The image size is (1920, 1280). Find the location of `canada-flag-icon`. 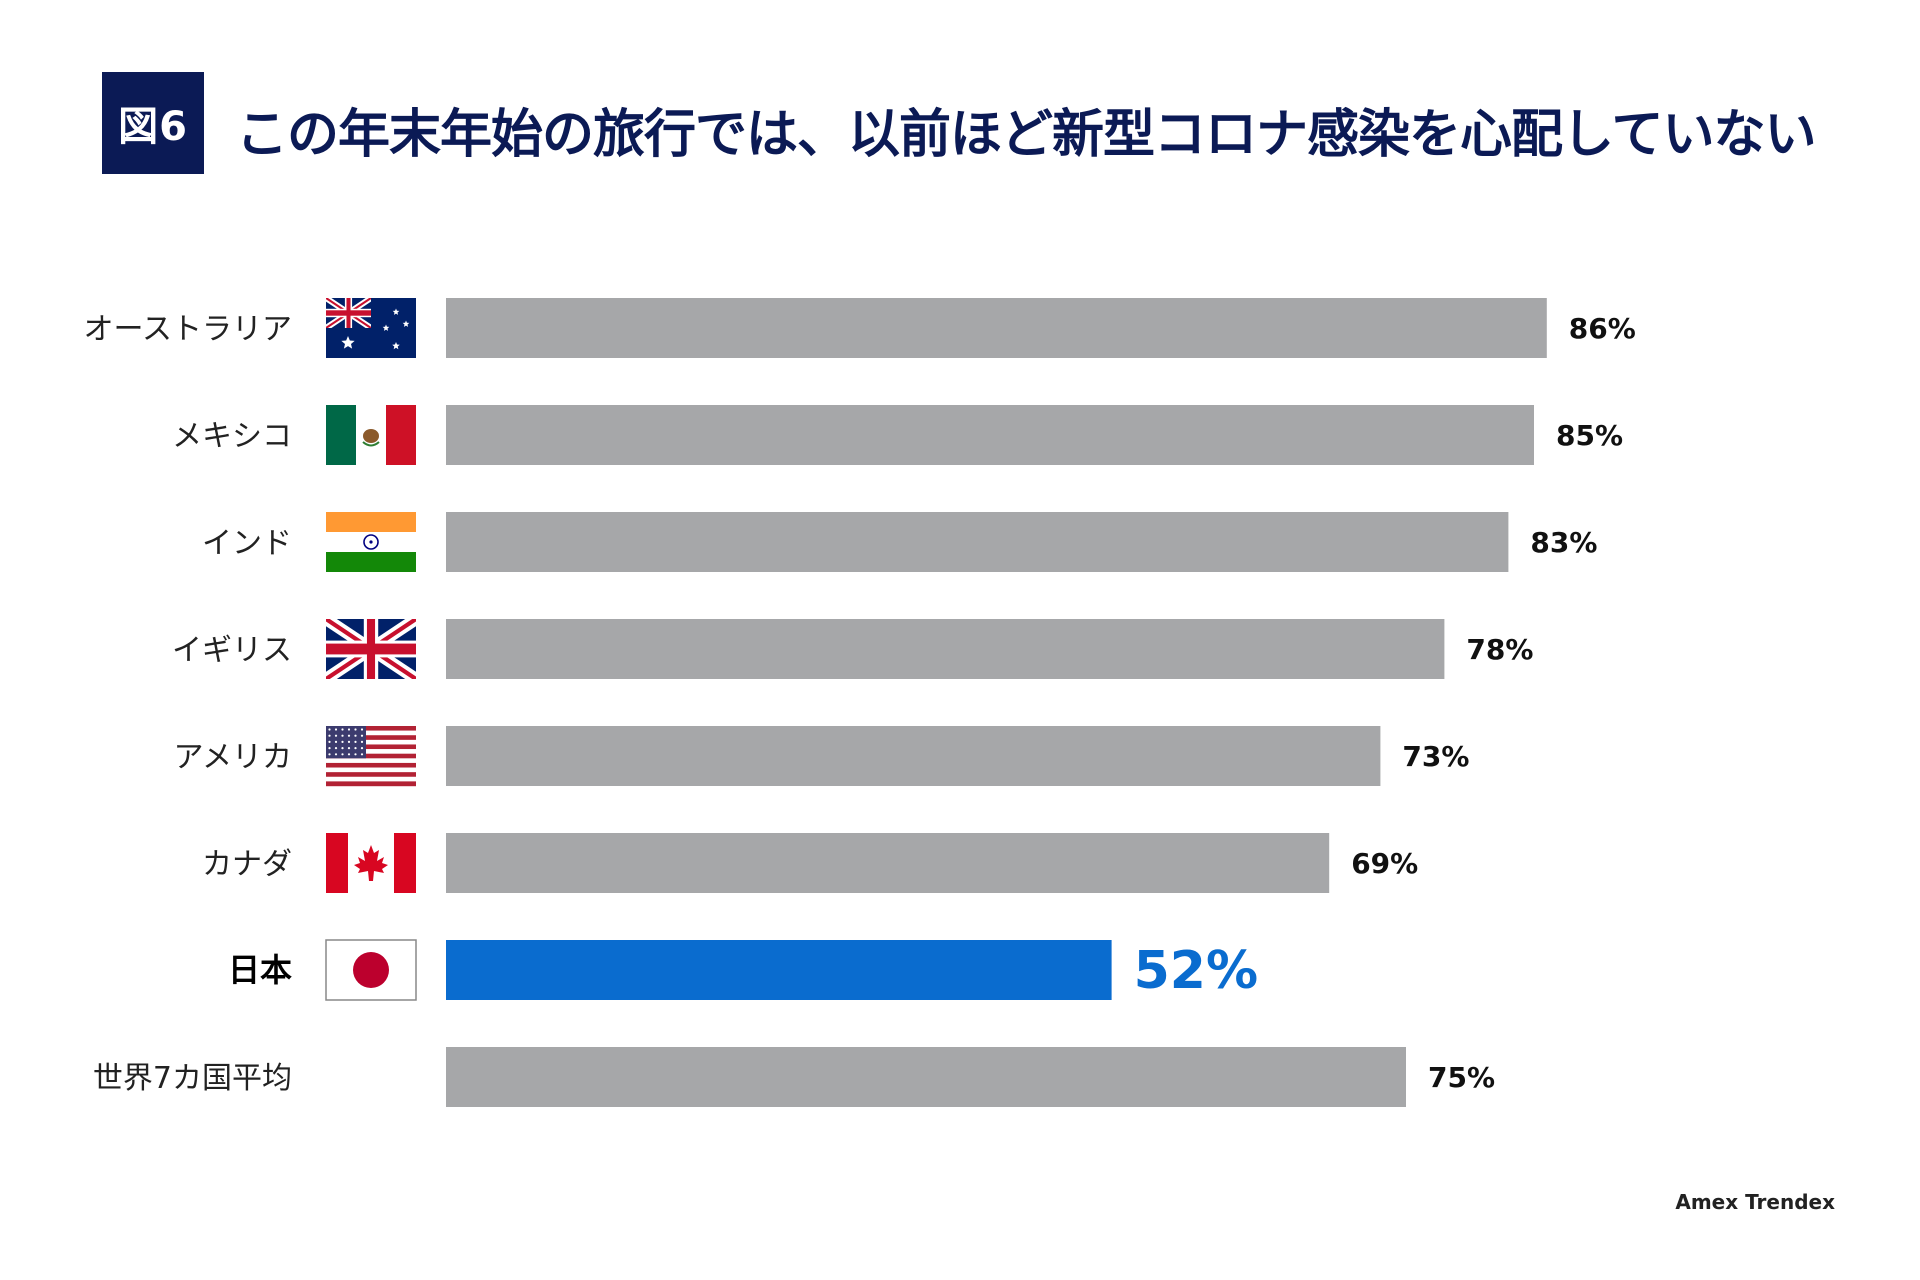

canada-flag-icon is located at coordinates (371, 863).